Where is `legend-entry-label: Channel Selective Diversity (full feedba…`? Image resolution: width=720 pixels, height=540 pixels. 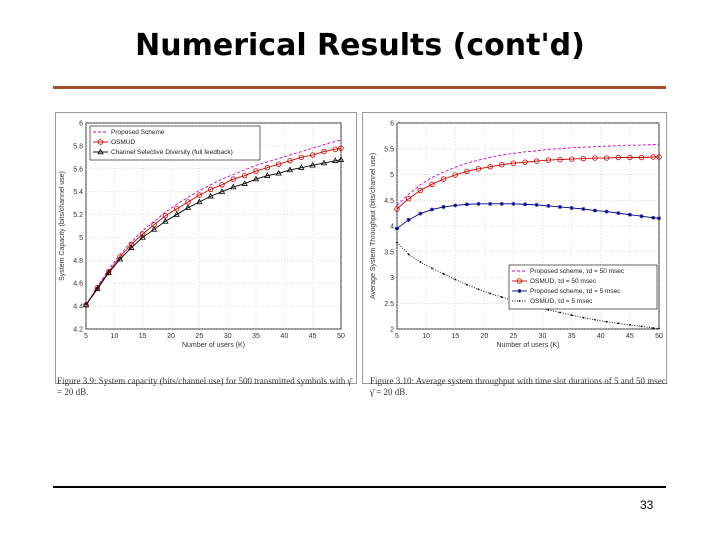
legend-entry-label: Channel Selective Diversity (full feedba… is located at coordinates (172, 152).